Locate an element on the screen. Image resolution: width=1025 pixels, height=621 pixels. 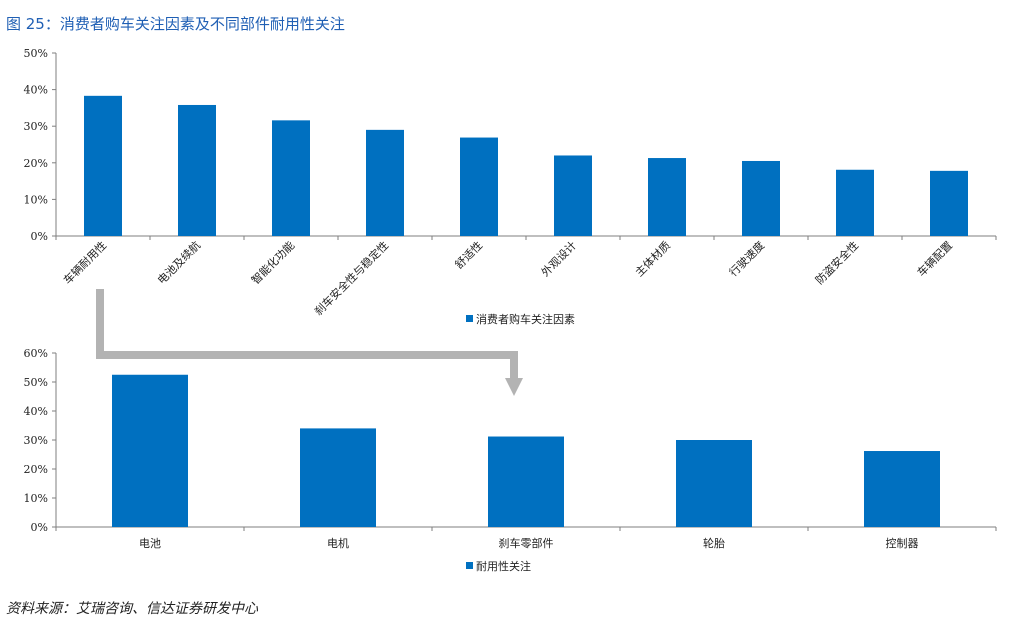
x-category-label: 行驶速度 is located at coordinates (746, 258).